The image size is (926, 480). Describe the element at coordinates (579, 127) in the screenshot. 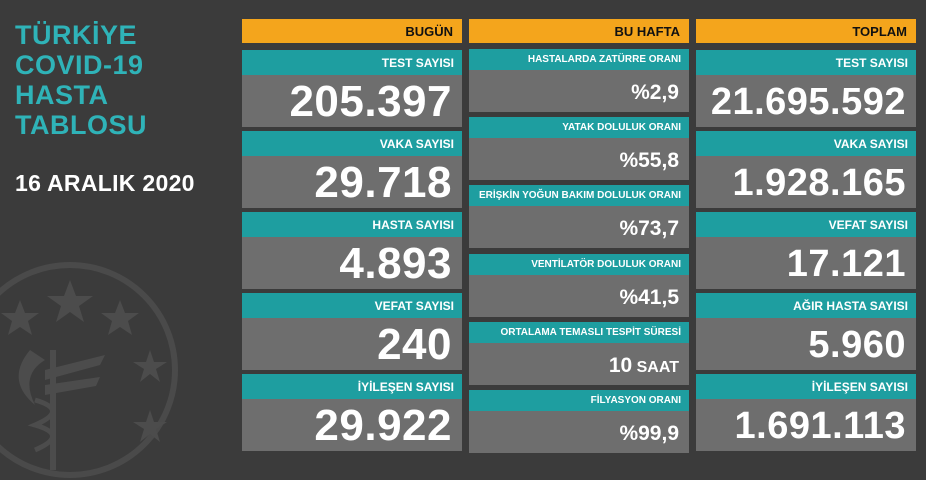

I see `card-label: YATAK DOLULUK ORANI` at that location.